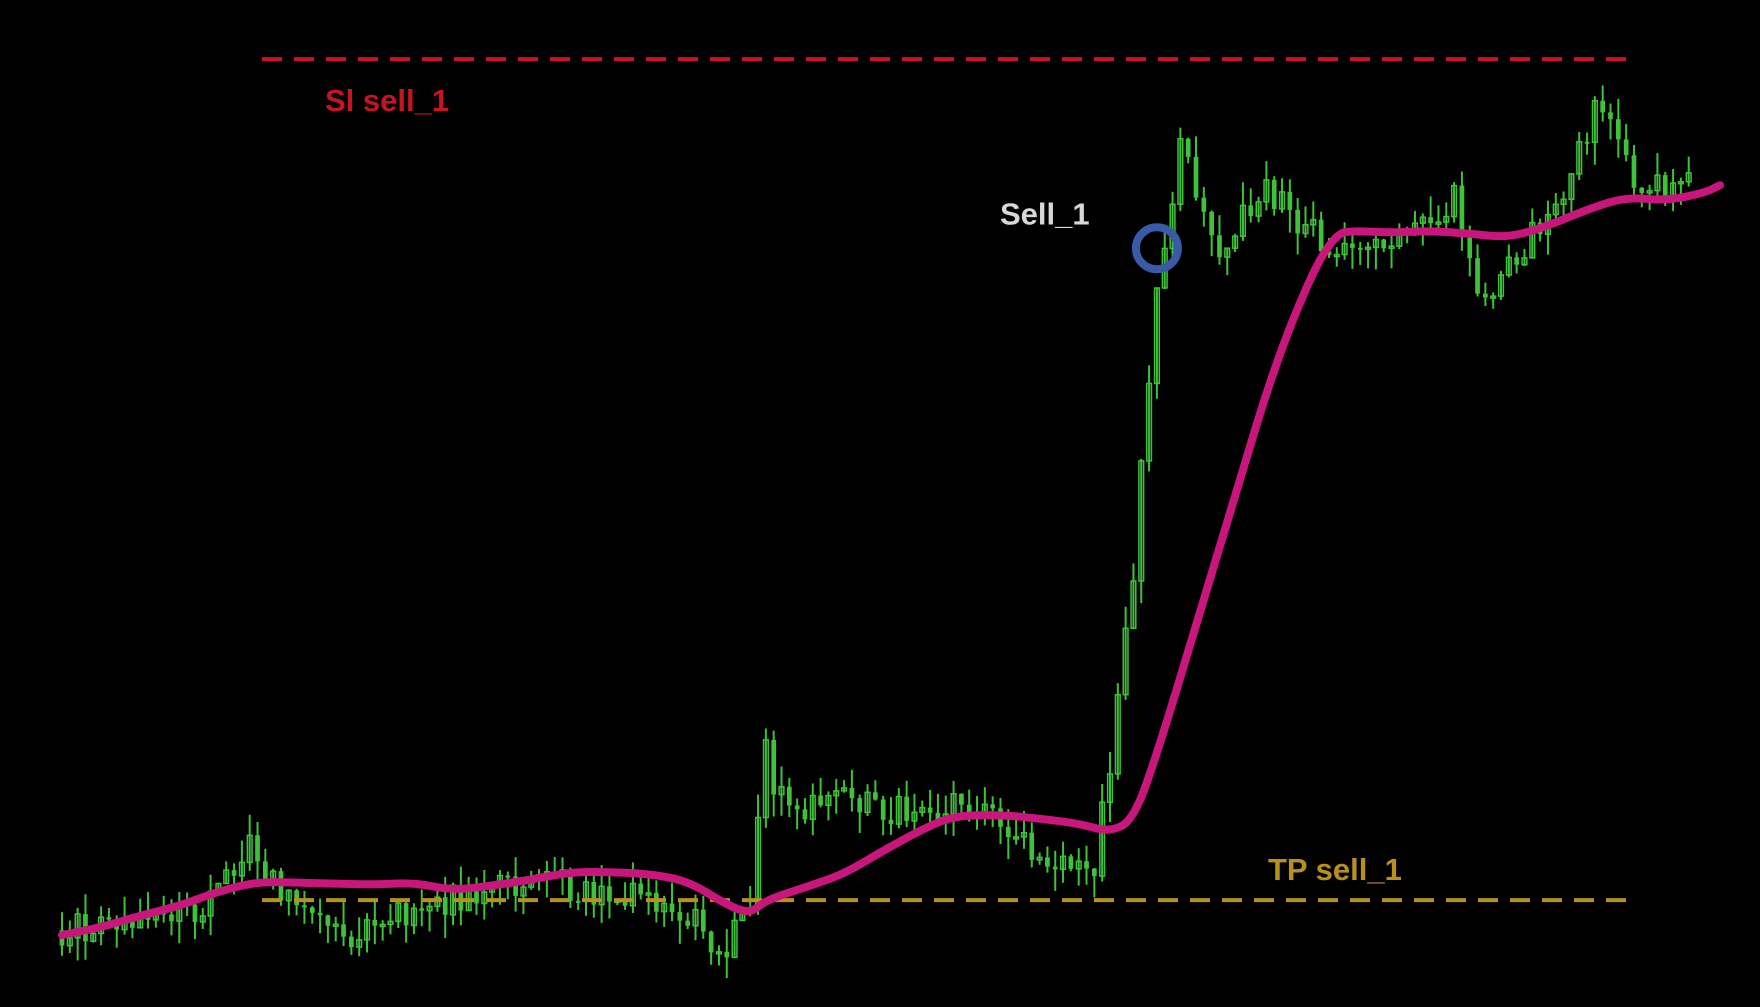 The width and height of the screenshot is (1760, 1007). I want to click on sell-entry-marker, so click(1156, 248).